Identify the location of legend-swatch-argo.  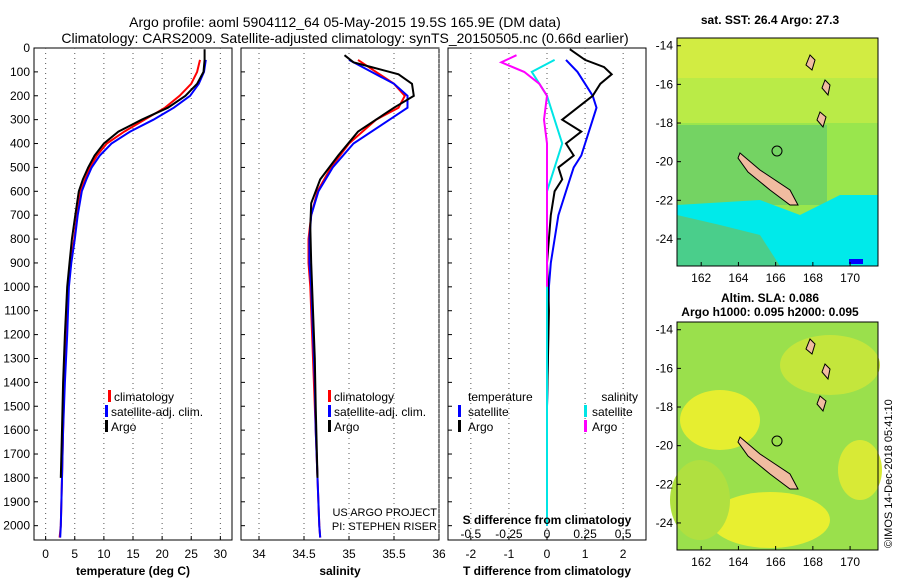
(106, 426).